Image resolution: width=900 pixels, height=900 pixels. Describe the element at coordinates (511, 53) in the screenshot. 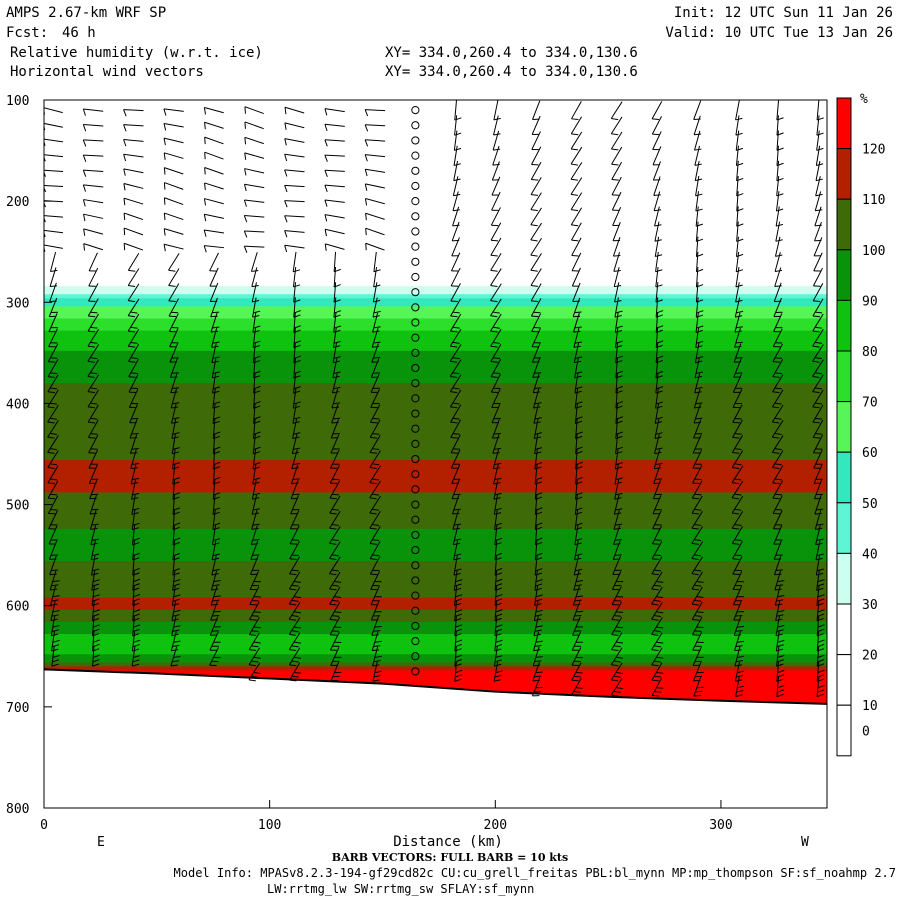

I see `xy-range-1: XY= 334.0,260.4 to 334.0,130.6` at that location.